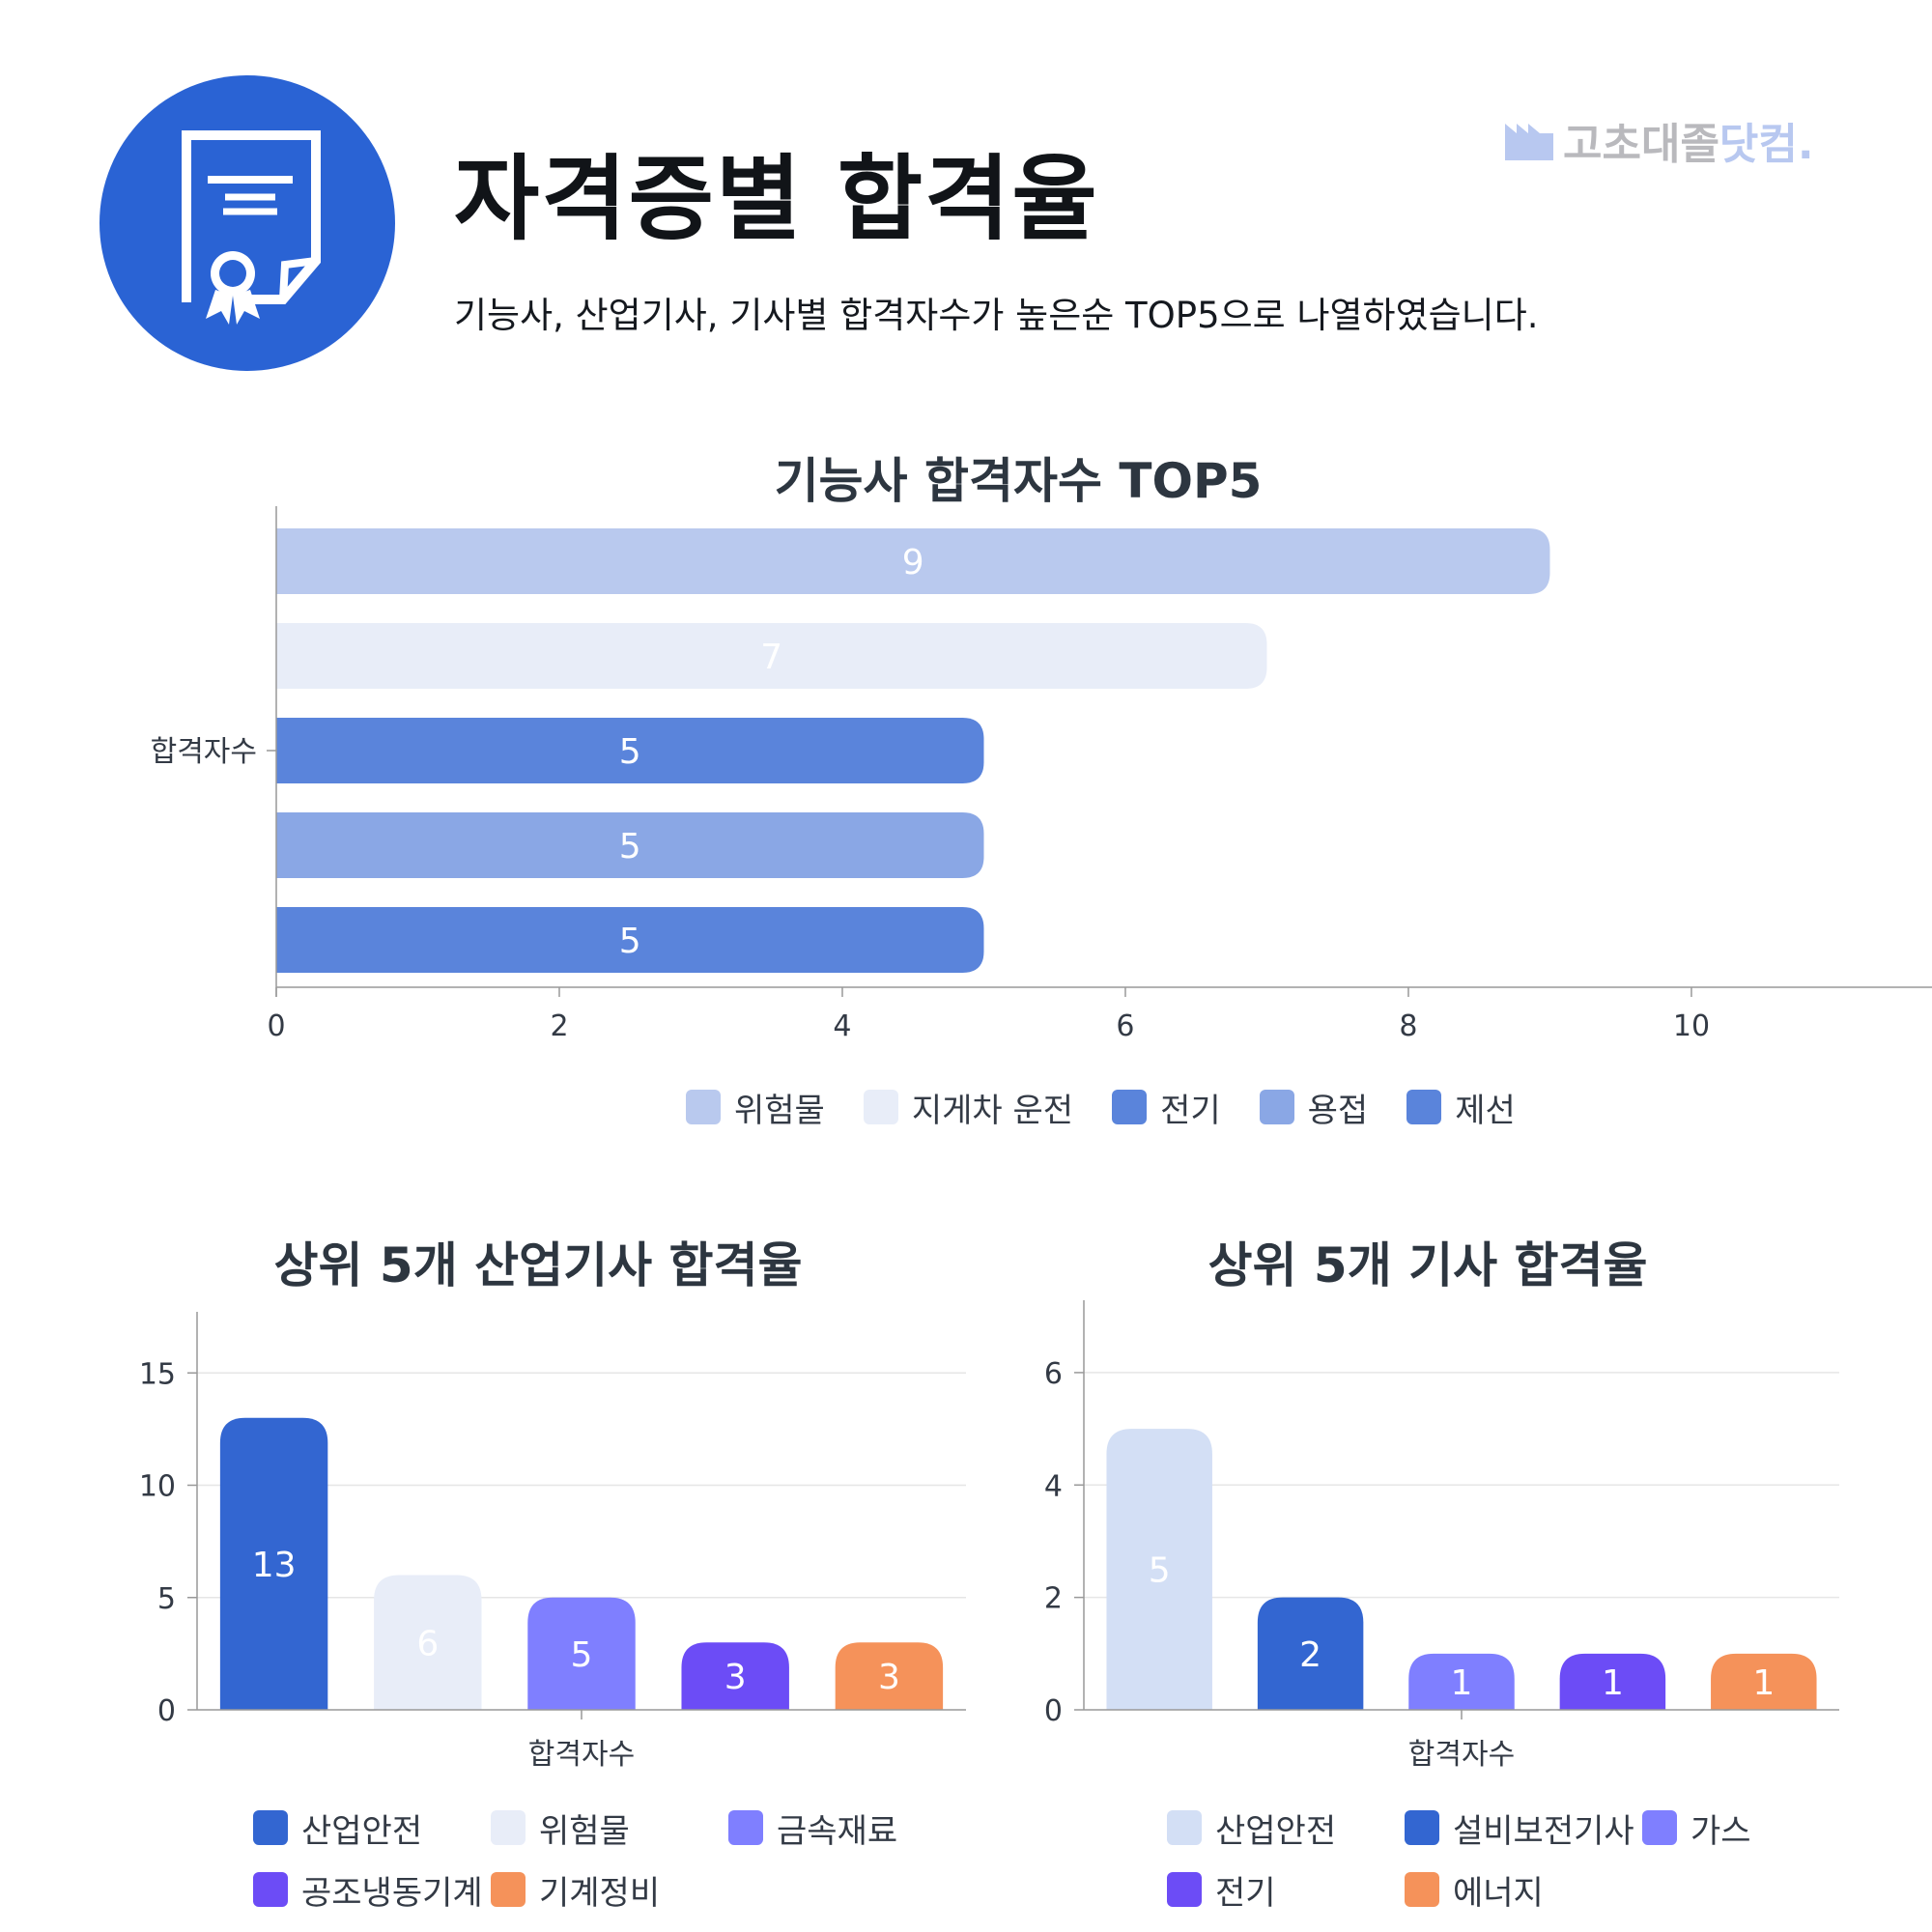 The width and height of the screenshot is (1932, 1932). What do you see at coordinates (1498, 1893) in the screenshot?
I see `legend-label: 에너지` at bounding box center [1498, 1893].